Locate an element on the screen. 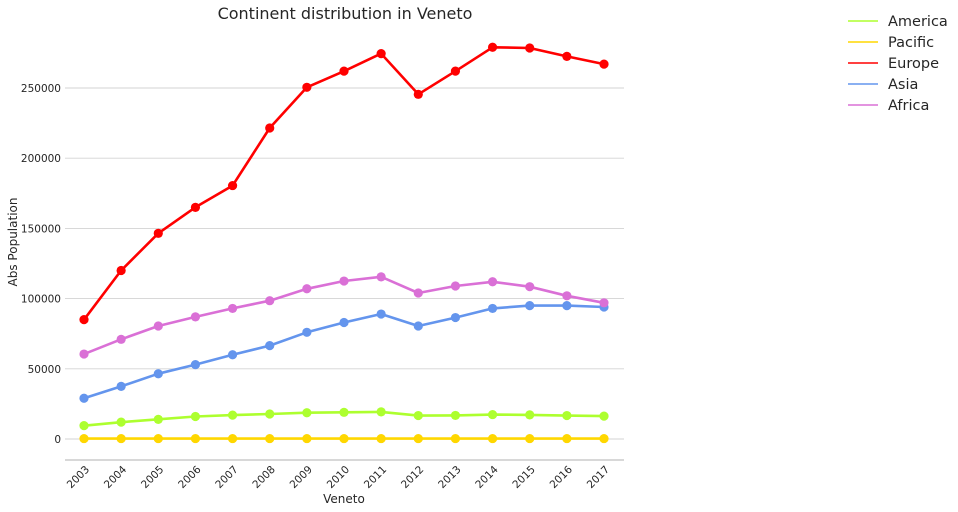 The width and height of the screenshot is (958, 512). series-america is located at coordinates (344, 419).